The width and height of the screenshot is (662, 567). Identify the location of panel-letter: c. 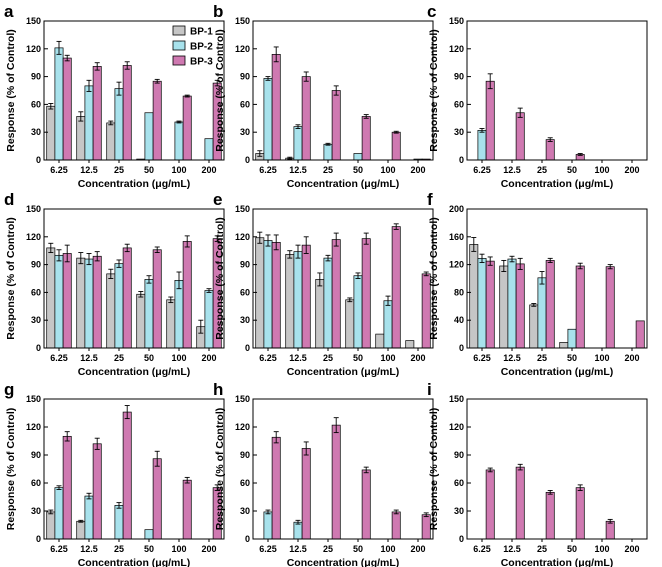
(431, 11).